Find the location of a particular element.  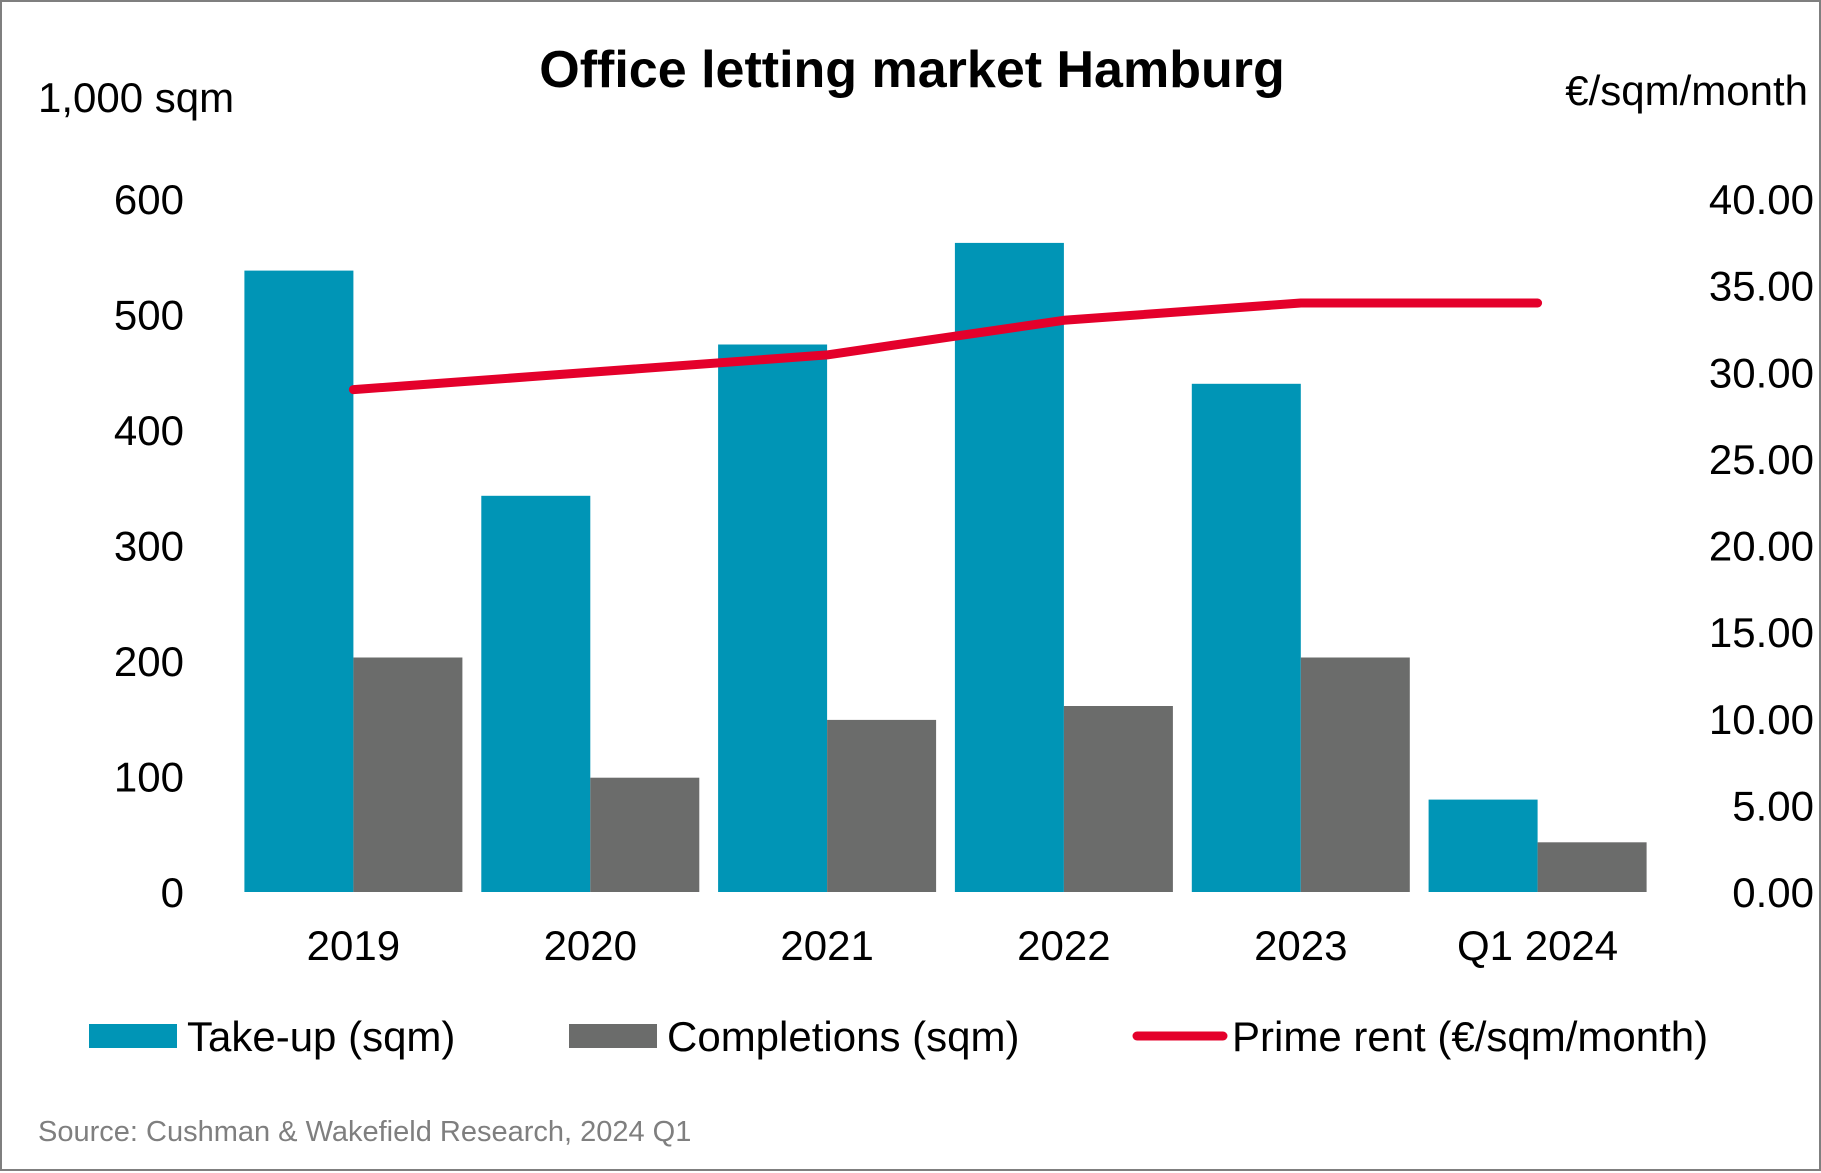

right-tick-label: 40.00 is located at coordinates (1761, 199).